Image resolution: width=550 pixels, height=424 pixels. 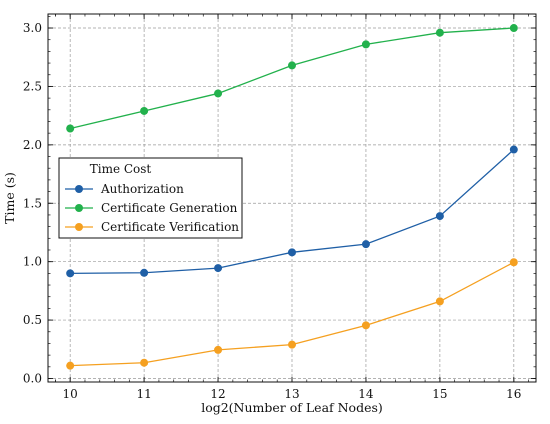 I want to click on x-tick-label: 11, so click(x=143, y=394).